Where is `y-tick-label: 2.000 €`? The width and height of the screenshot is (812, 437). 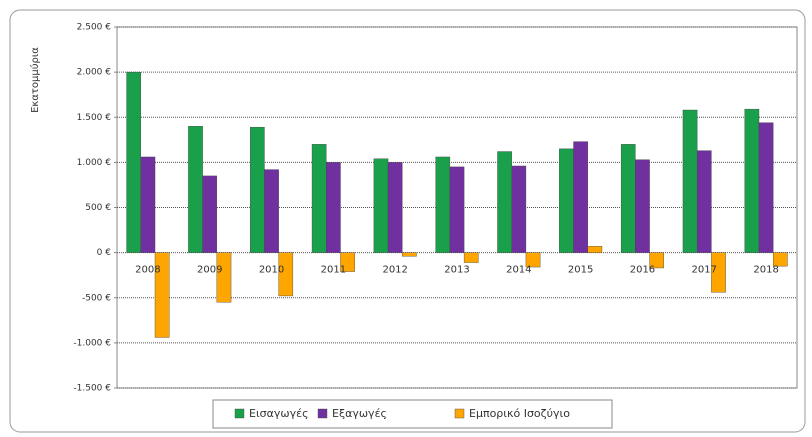
y-tick-label: 2.000 € is located at coordinates (94, 73).